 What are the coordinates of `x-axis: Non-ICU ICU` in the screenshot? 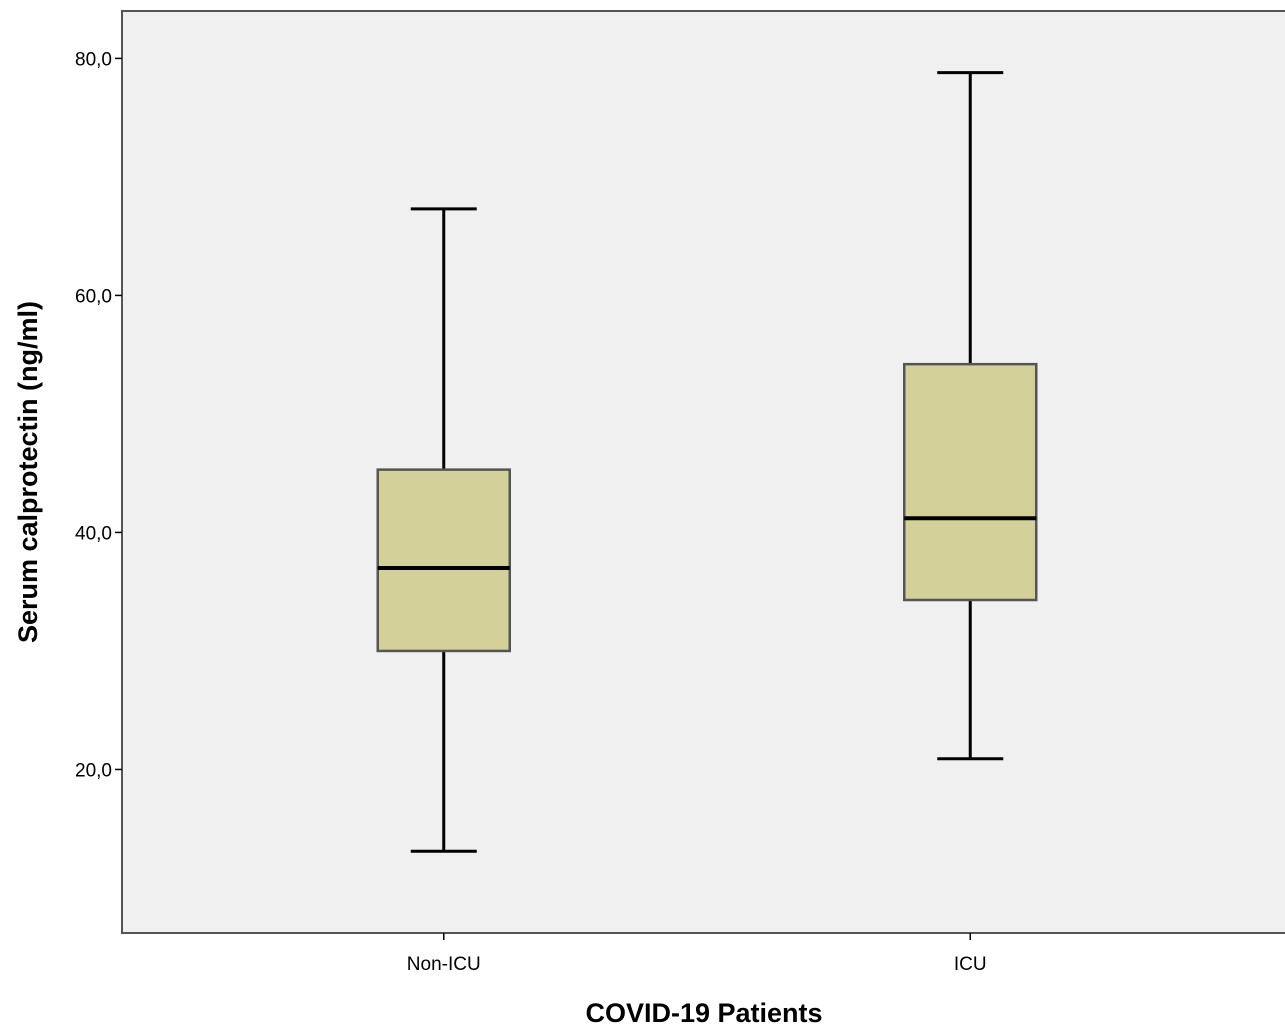 It's located at (697, 954).